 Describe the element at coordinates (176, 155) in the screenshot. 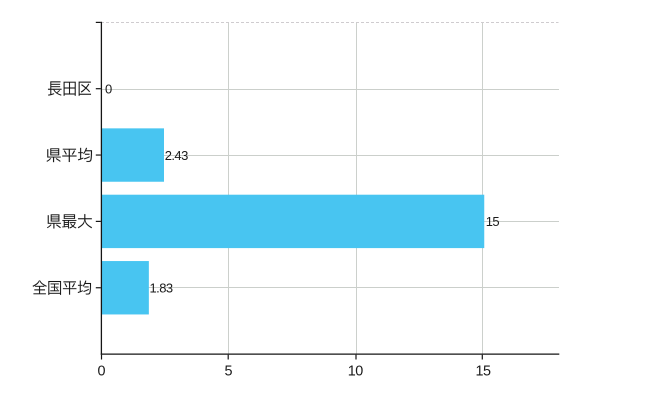

I see `svg-text: 2.43` at that location.